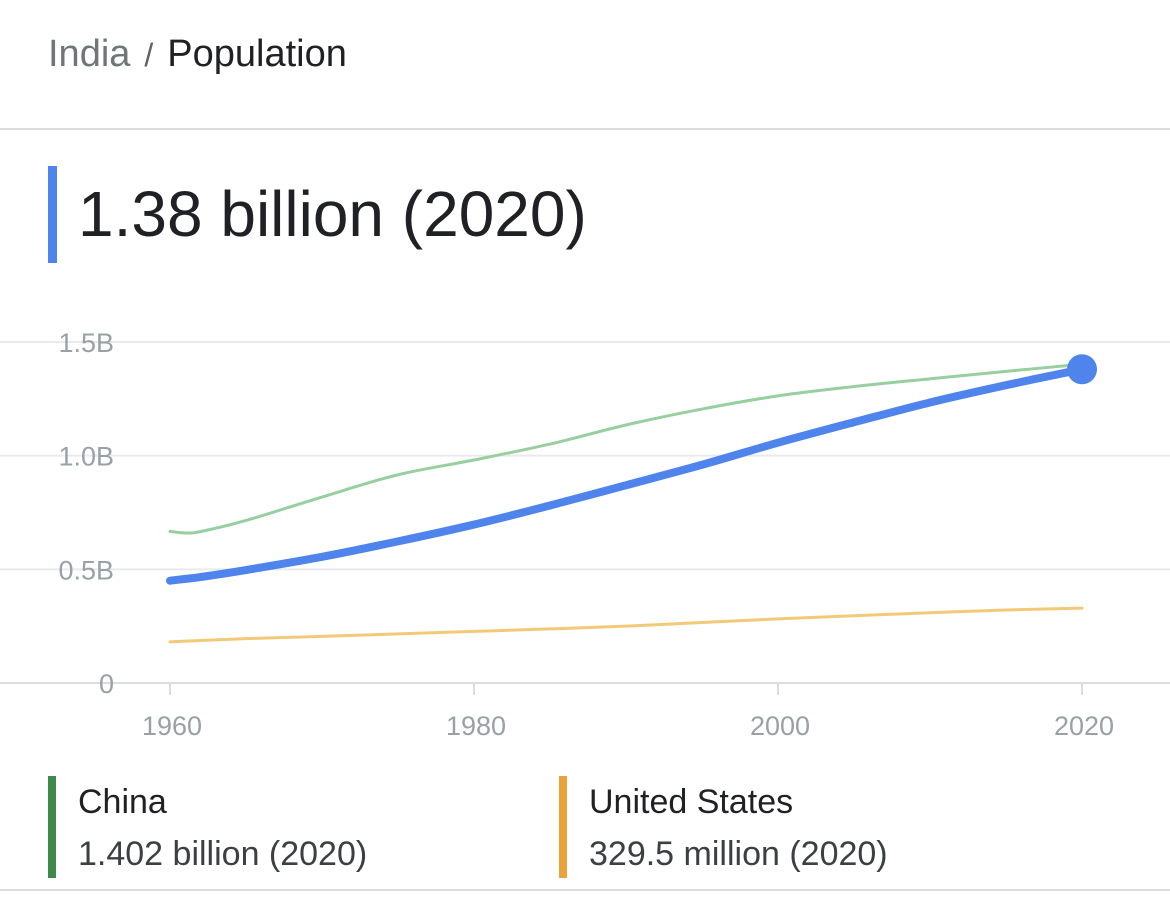 This screenshot has height=913, width=1170. Describe the element at coordinates (563, 827) in the screenshot. I see `legend-color-bar-united-states` at that location.